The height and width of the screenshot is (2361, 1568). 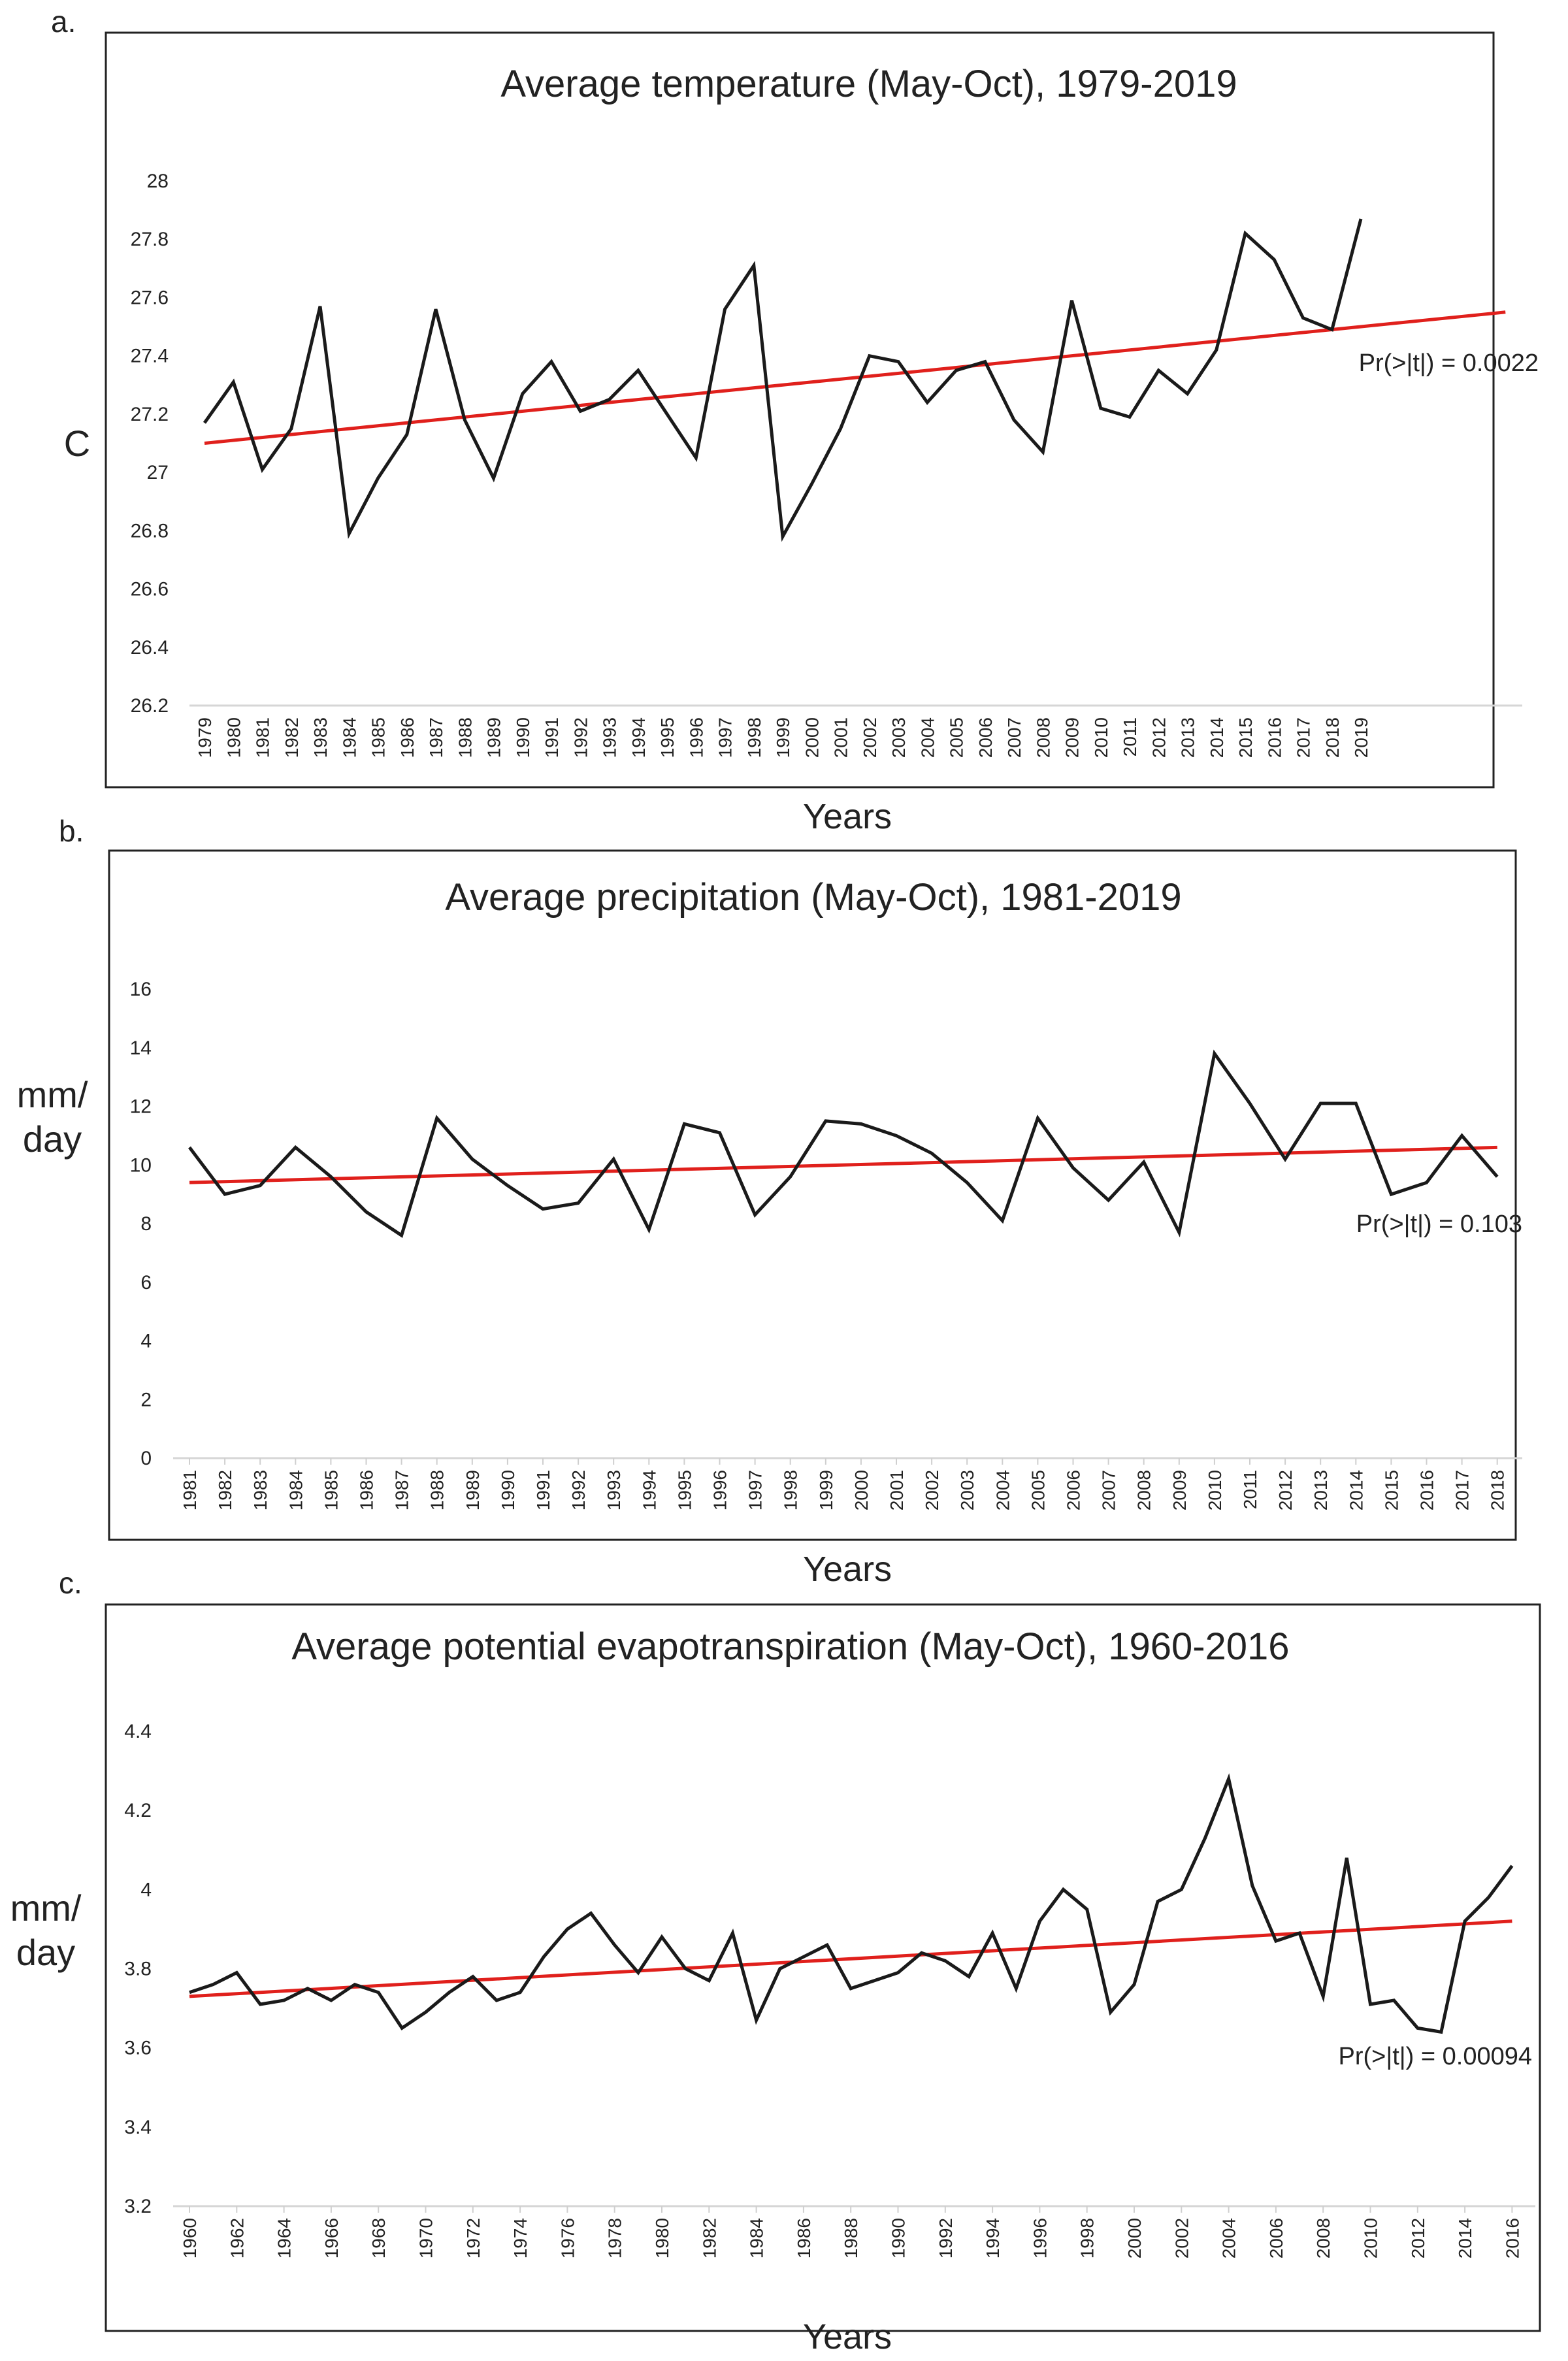 What do you see at coordinates (1439, 1224) in the screenshot?
I see `significance-annotation: Pr(>|t|) = 0.103` at bounding box center [1439, 1224].